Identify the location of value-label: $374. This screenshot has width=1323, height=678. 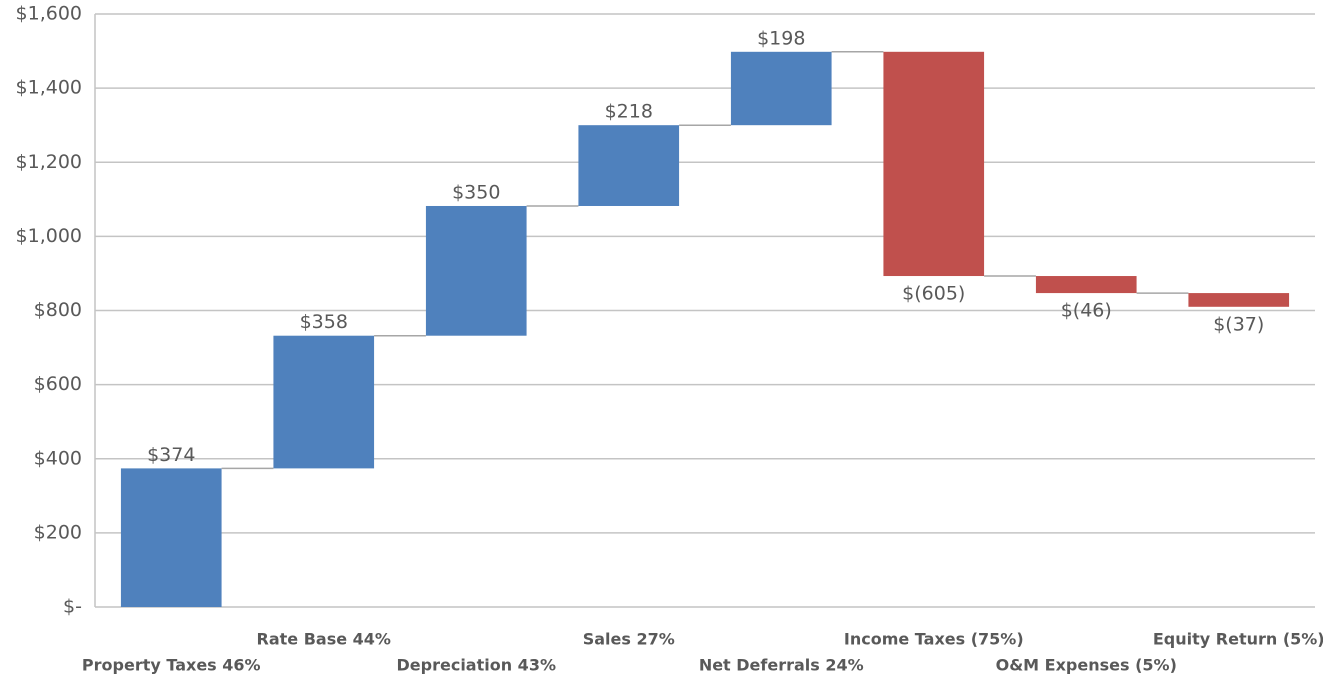
(171, 455).